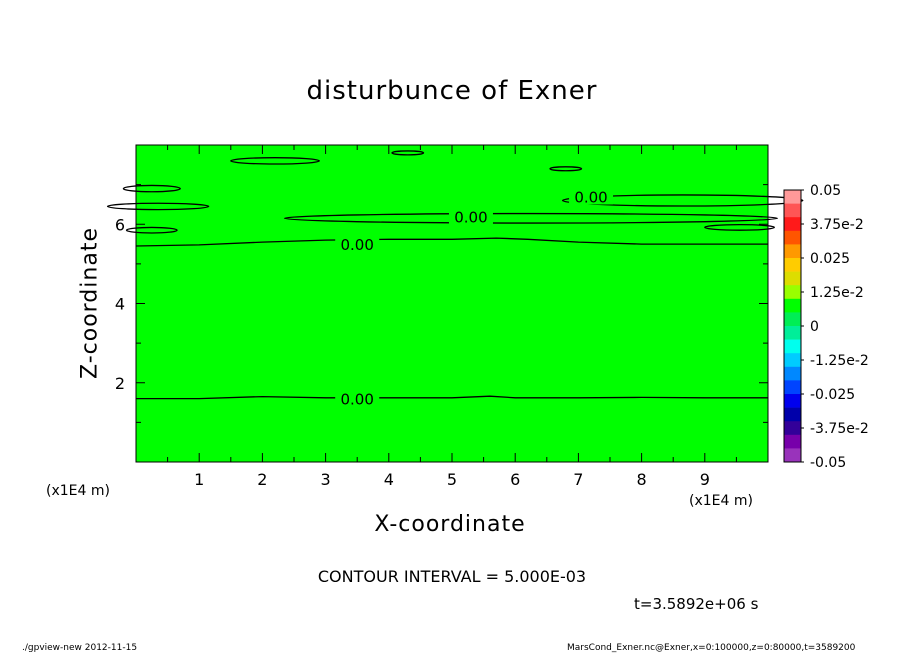 The width and height of the screenshot is (904, 654). What do you see at coordinates (452, 91) in the screenshot?
I see `chart-title: disturbunce of Exner` at bounding box center [452, 91].